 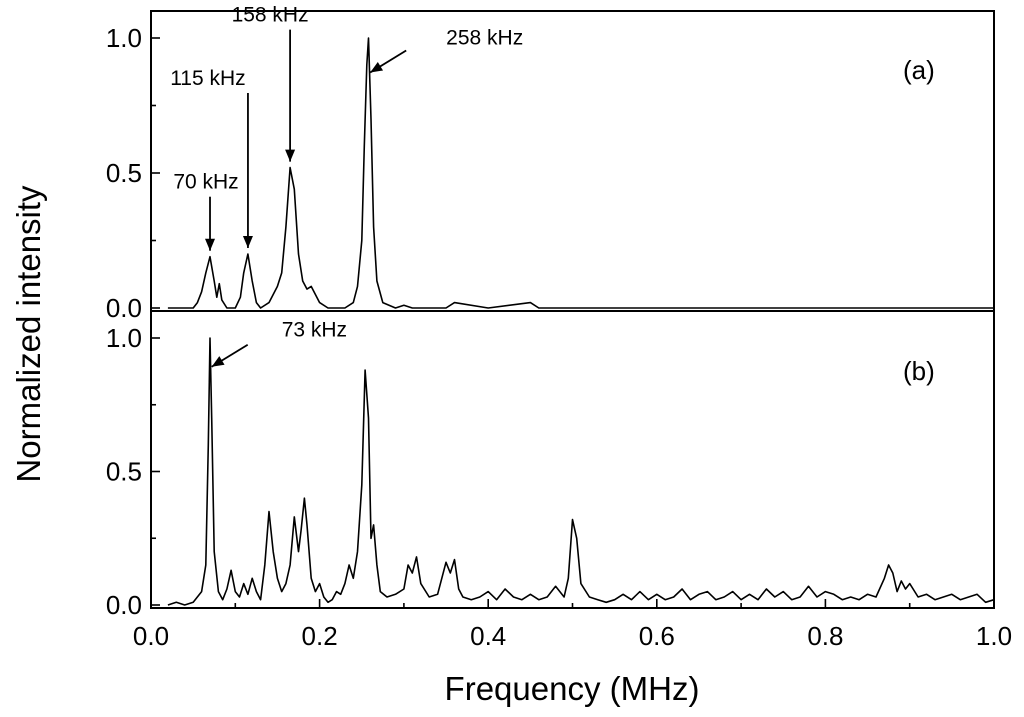 I want to click on annotation-label: 158 kHz, so click(x=270, y=15).